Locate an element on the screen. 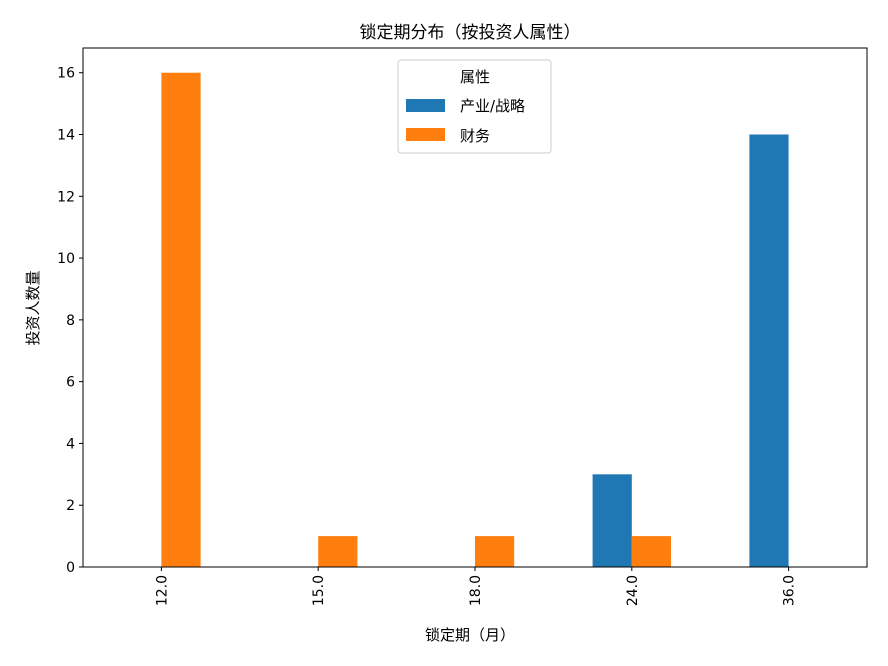 The width and height of the screenshot is (888, 666). y-tick-label: 6 is located at coordinates (70, 383).